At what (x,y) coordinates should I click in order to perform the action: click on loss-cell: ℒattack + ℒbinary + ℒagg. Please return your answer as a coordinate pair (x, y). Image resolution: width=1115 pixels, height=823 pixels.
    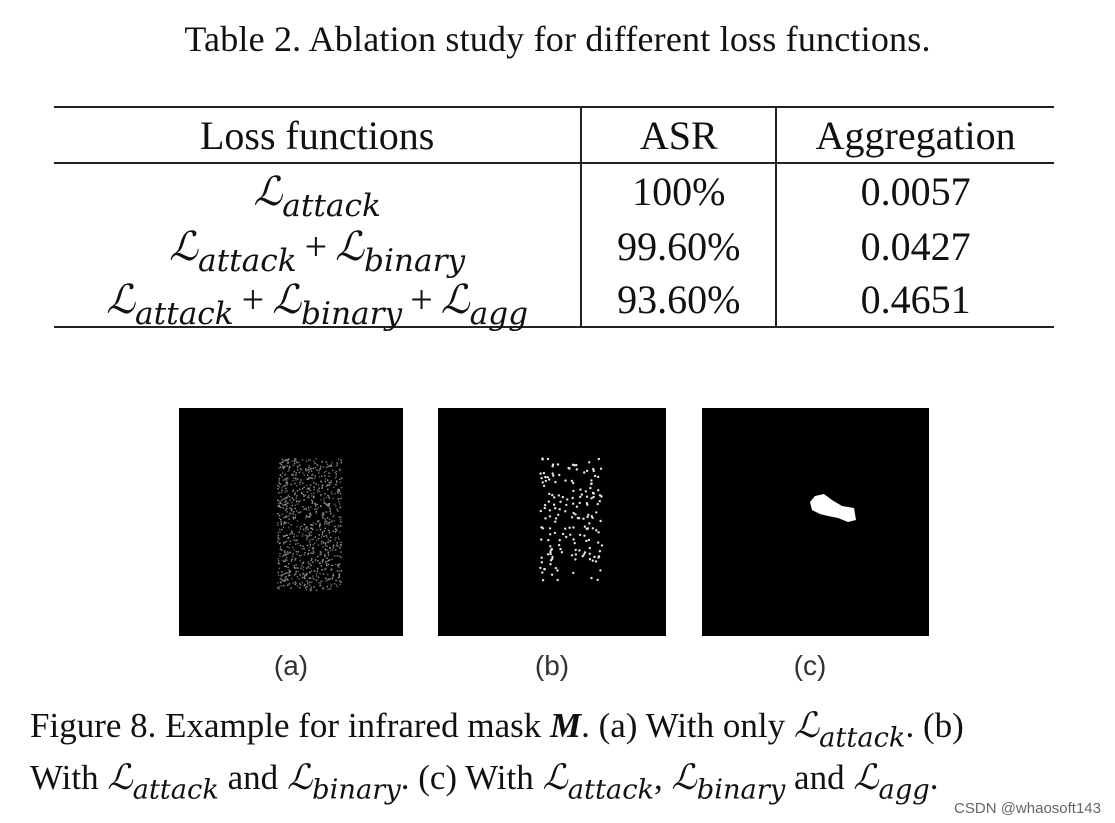
    Looking at the image, I should click on (317, 304).